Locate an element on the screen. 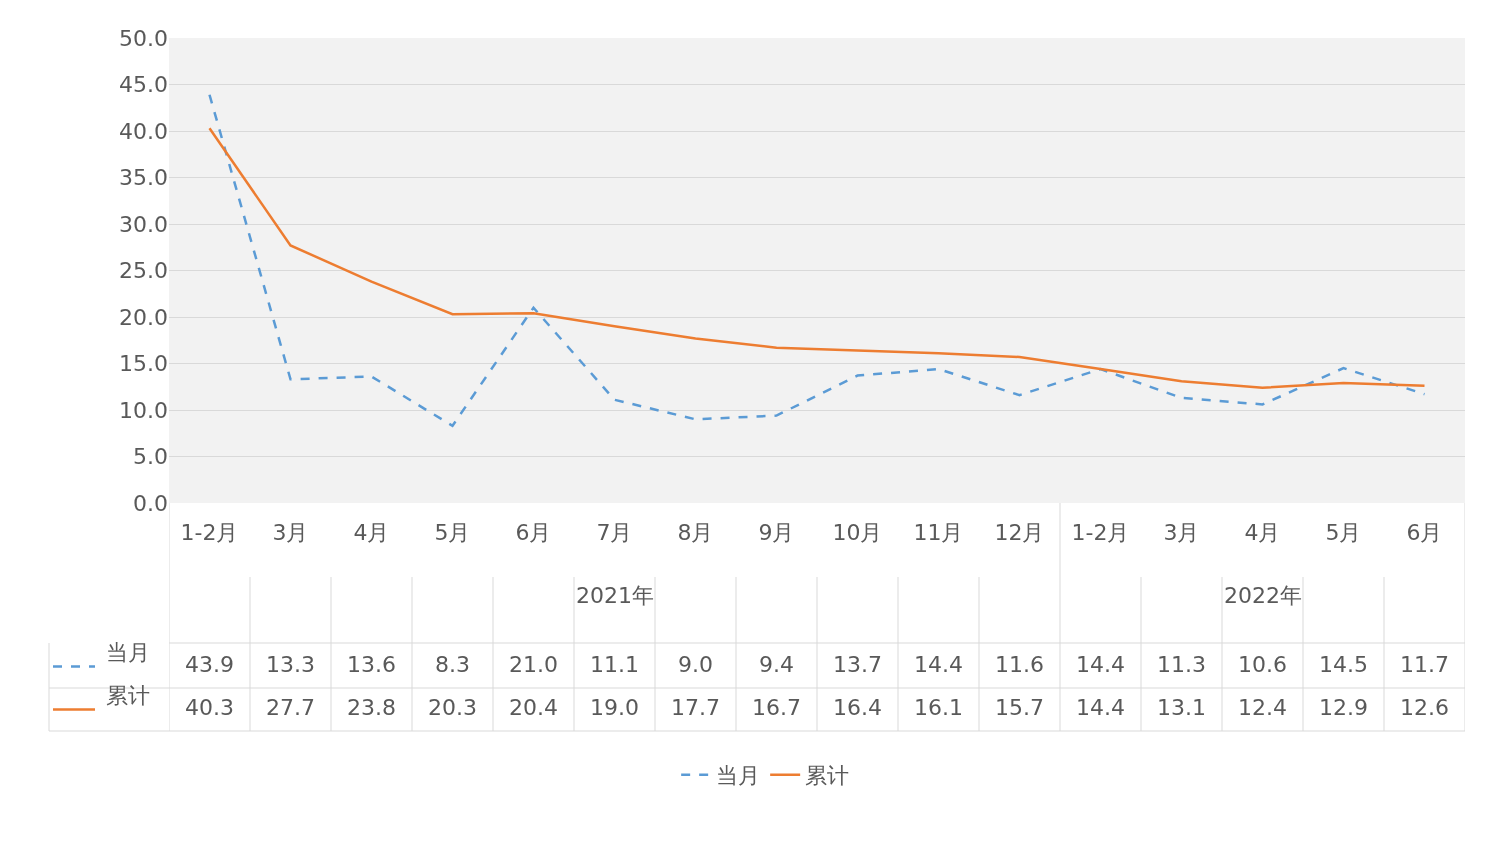 Image resolution: width=1492 pixels, height=859 pixels. y-tick-label: 5.0 is located at coordinates (150, 457).